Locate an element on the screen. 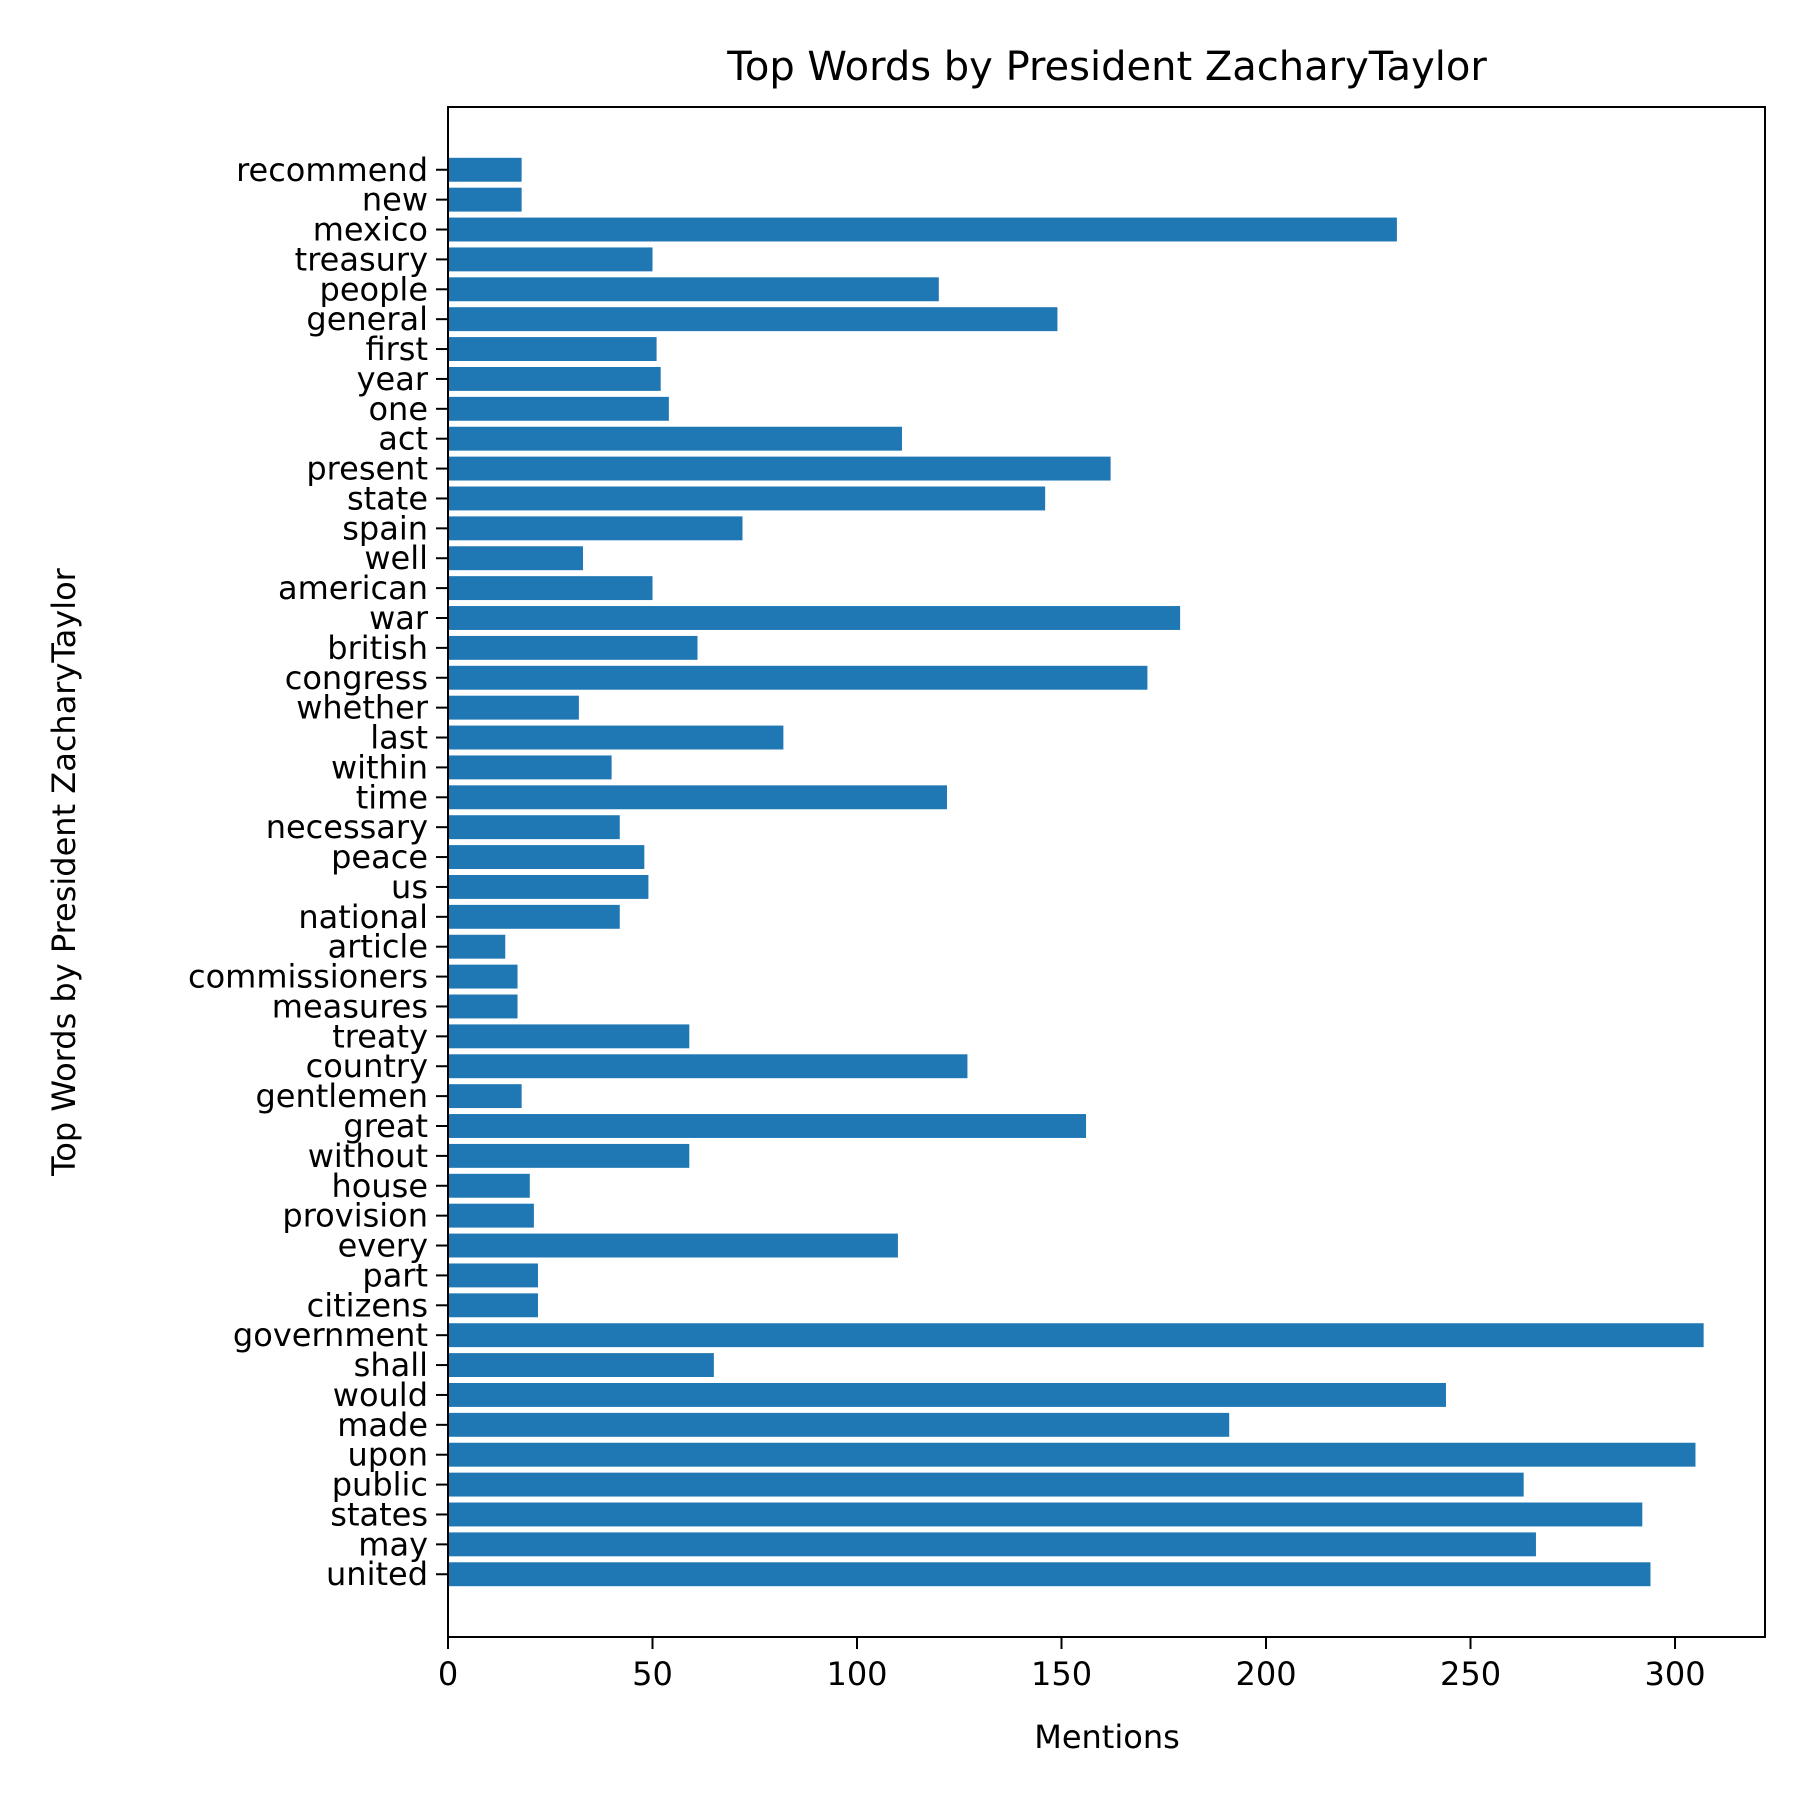 The image size is (1800, 1800). bar-government is located at coordinates (1076, 1335).